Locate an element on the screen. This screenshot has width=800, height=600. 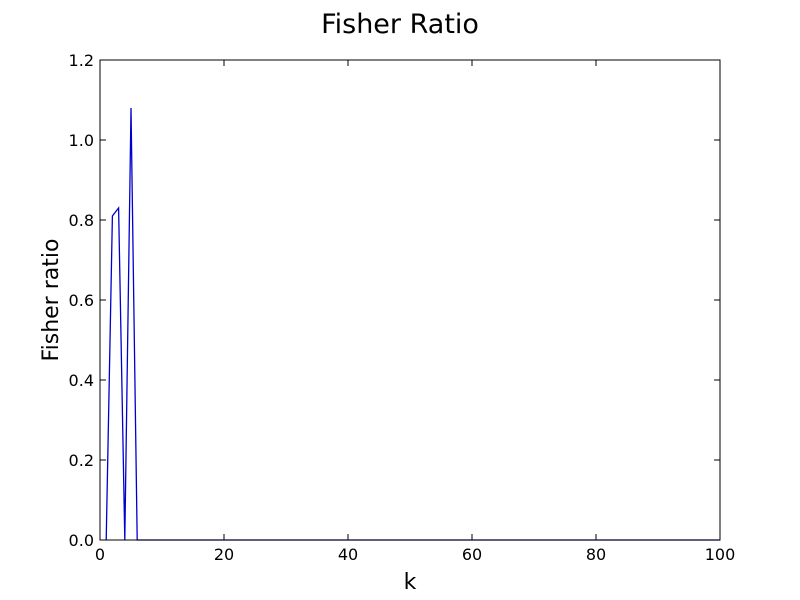
y-tick-label: 1.0 is located at coordinates (81, 140).